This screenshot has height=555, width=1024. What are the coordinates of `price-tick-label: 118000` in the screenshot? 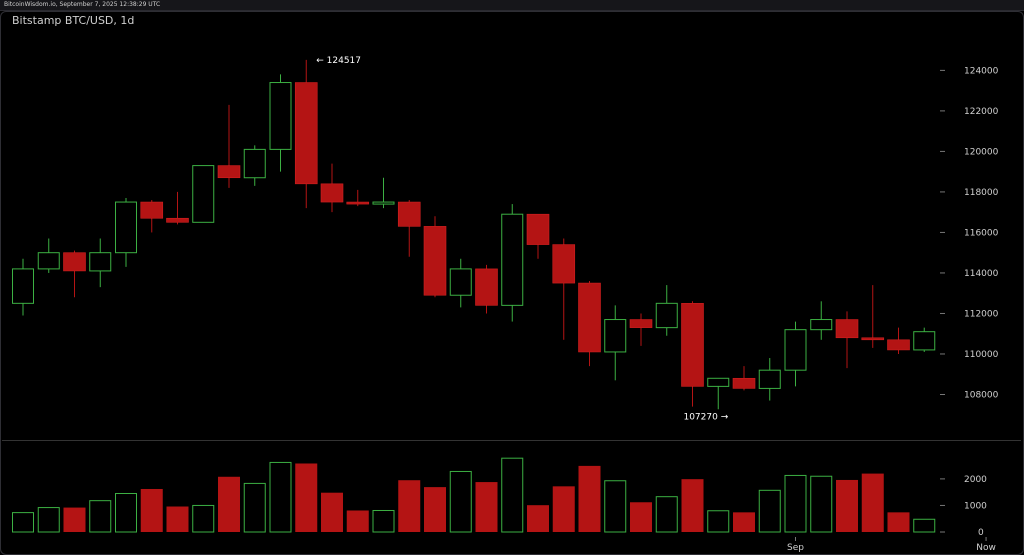 It's located at (981, 193).